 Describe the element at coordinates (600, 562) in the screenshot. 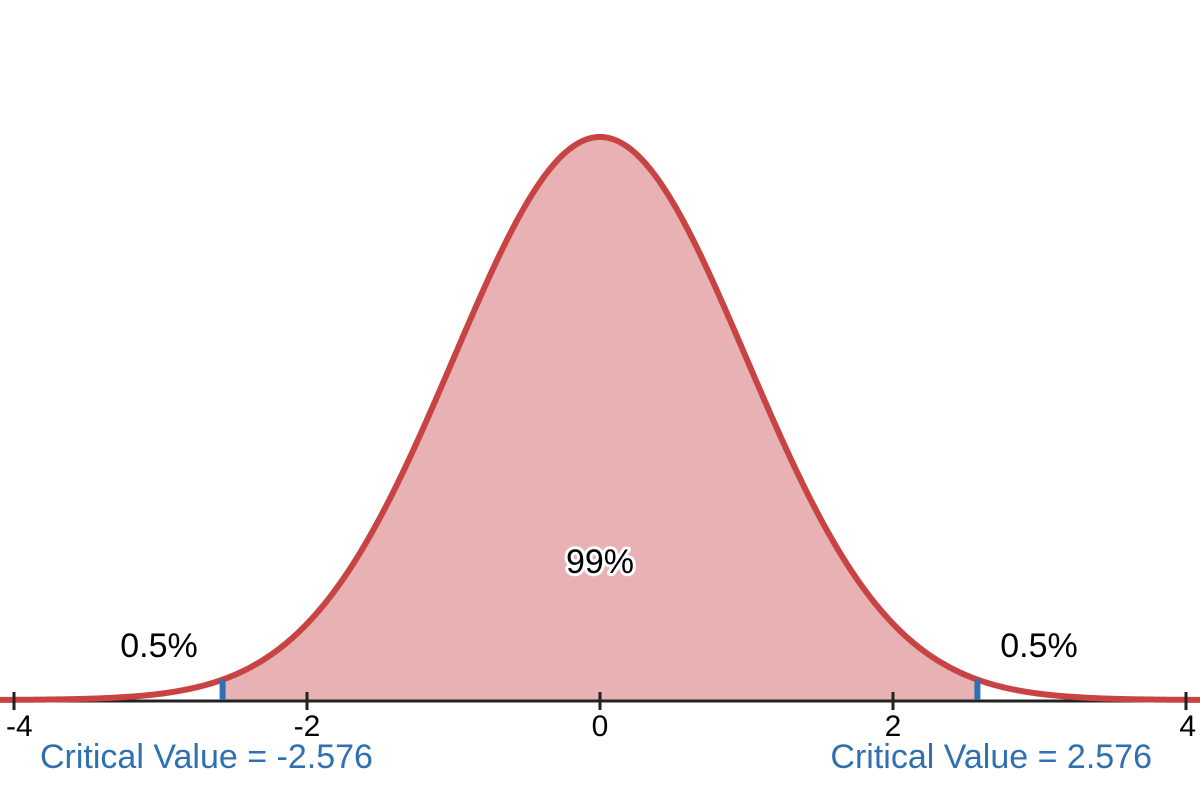

I see `center-area-label: 99%` at that location.